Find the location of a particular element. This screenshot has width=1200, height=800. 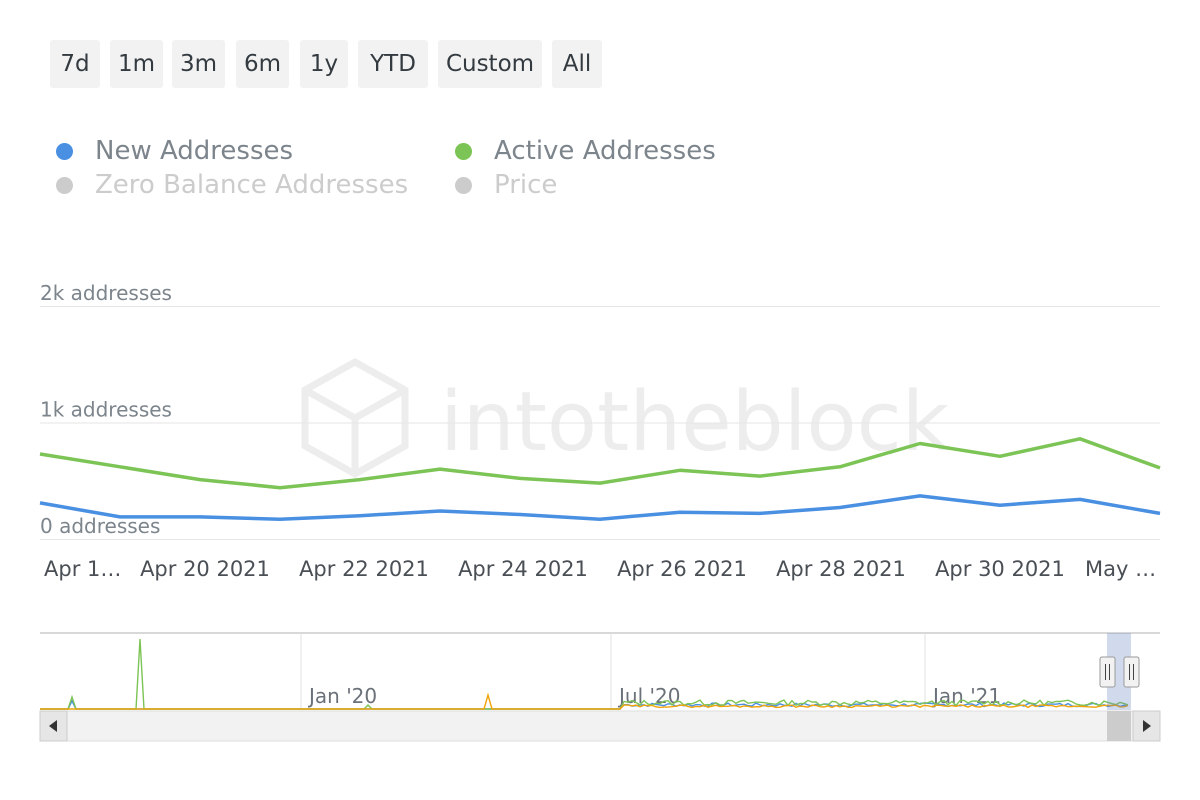

y-axis-labels: 0 addresses 1k addresses 2k addresses is located at coordinates (106, 409).